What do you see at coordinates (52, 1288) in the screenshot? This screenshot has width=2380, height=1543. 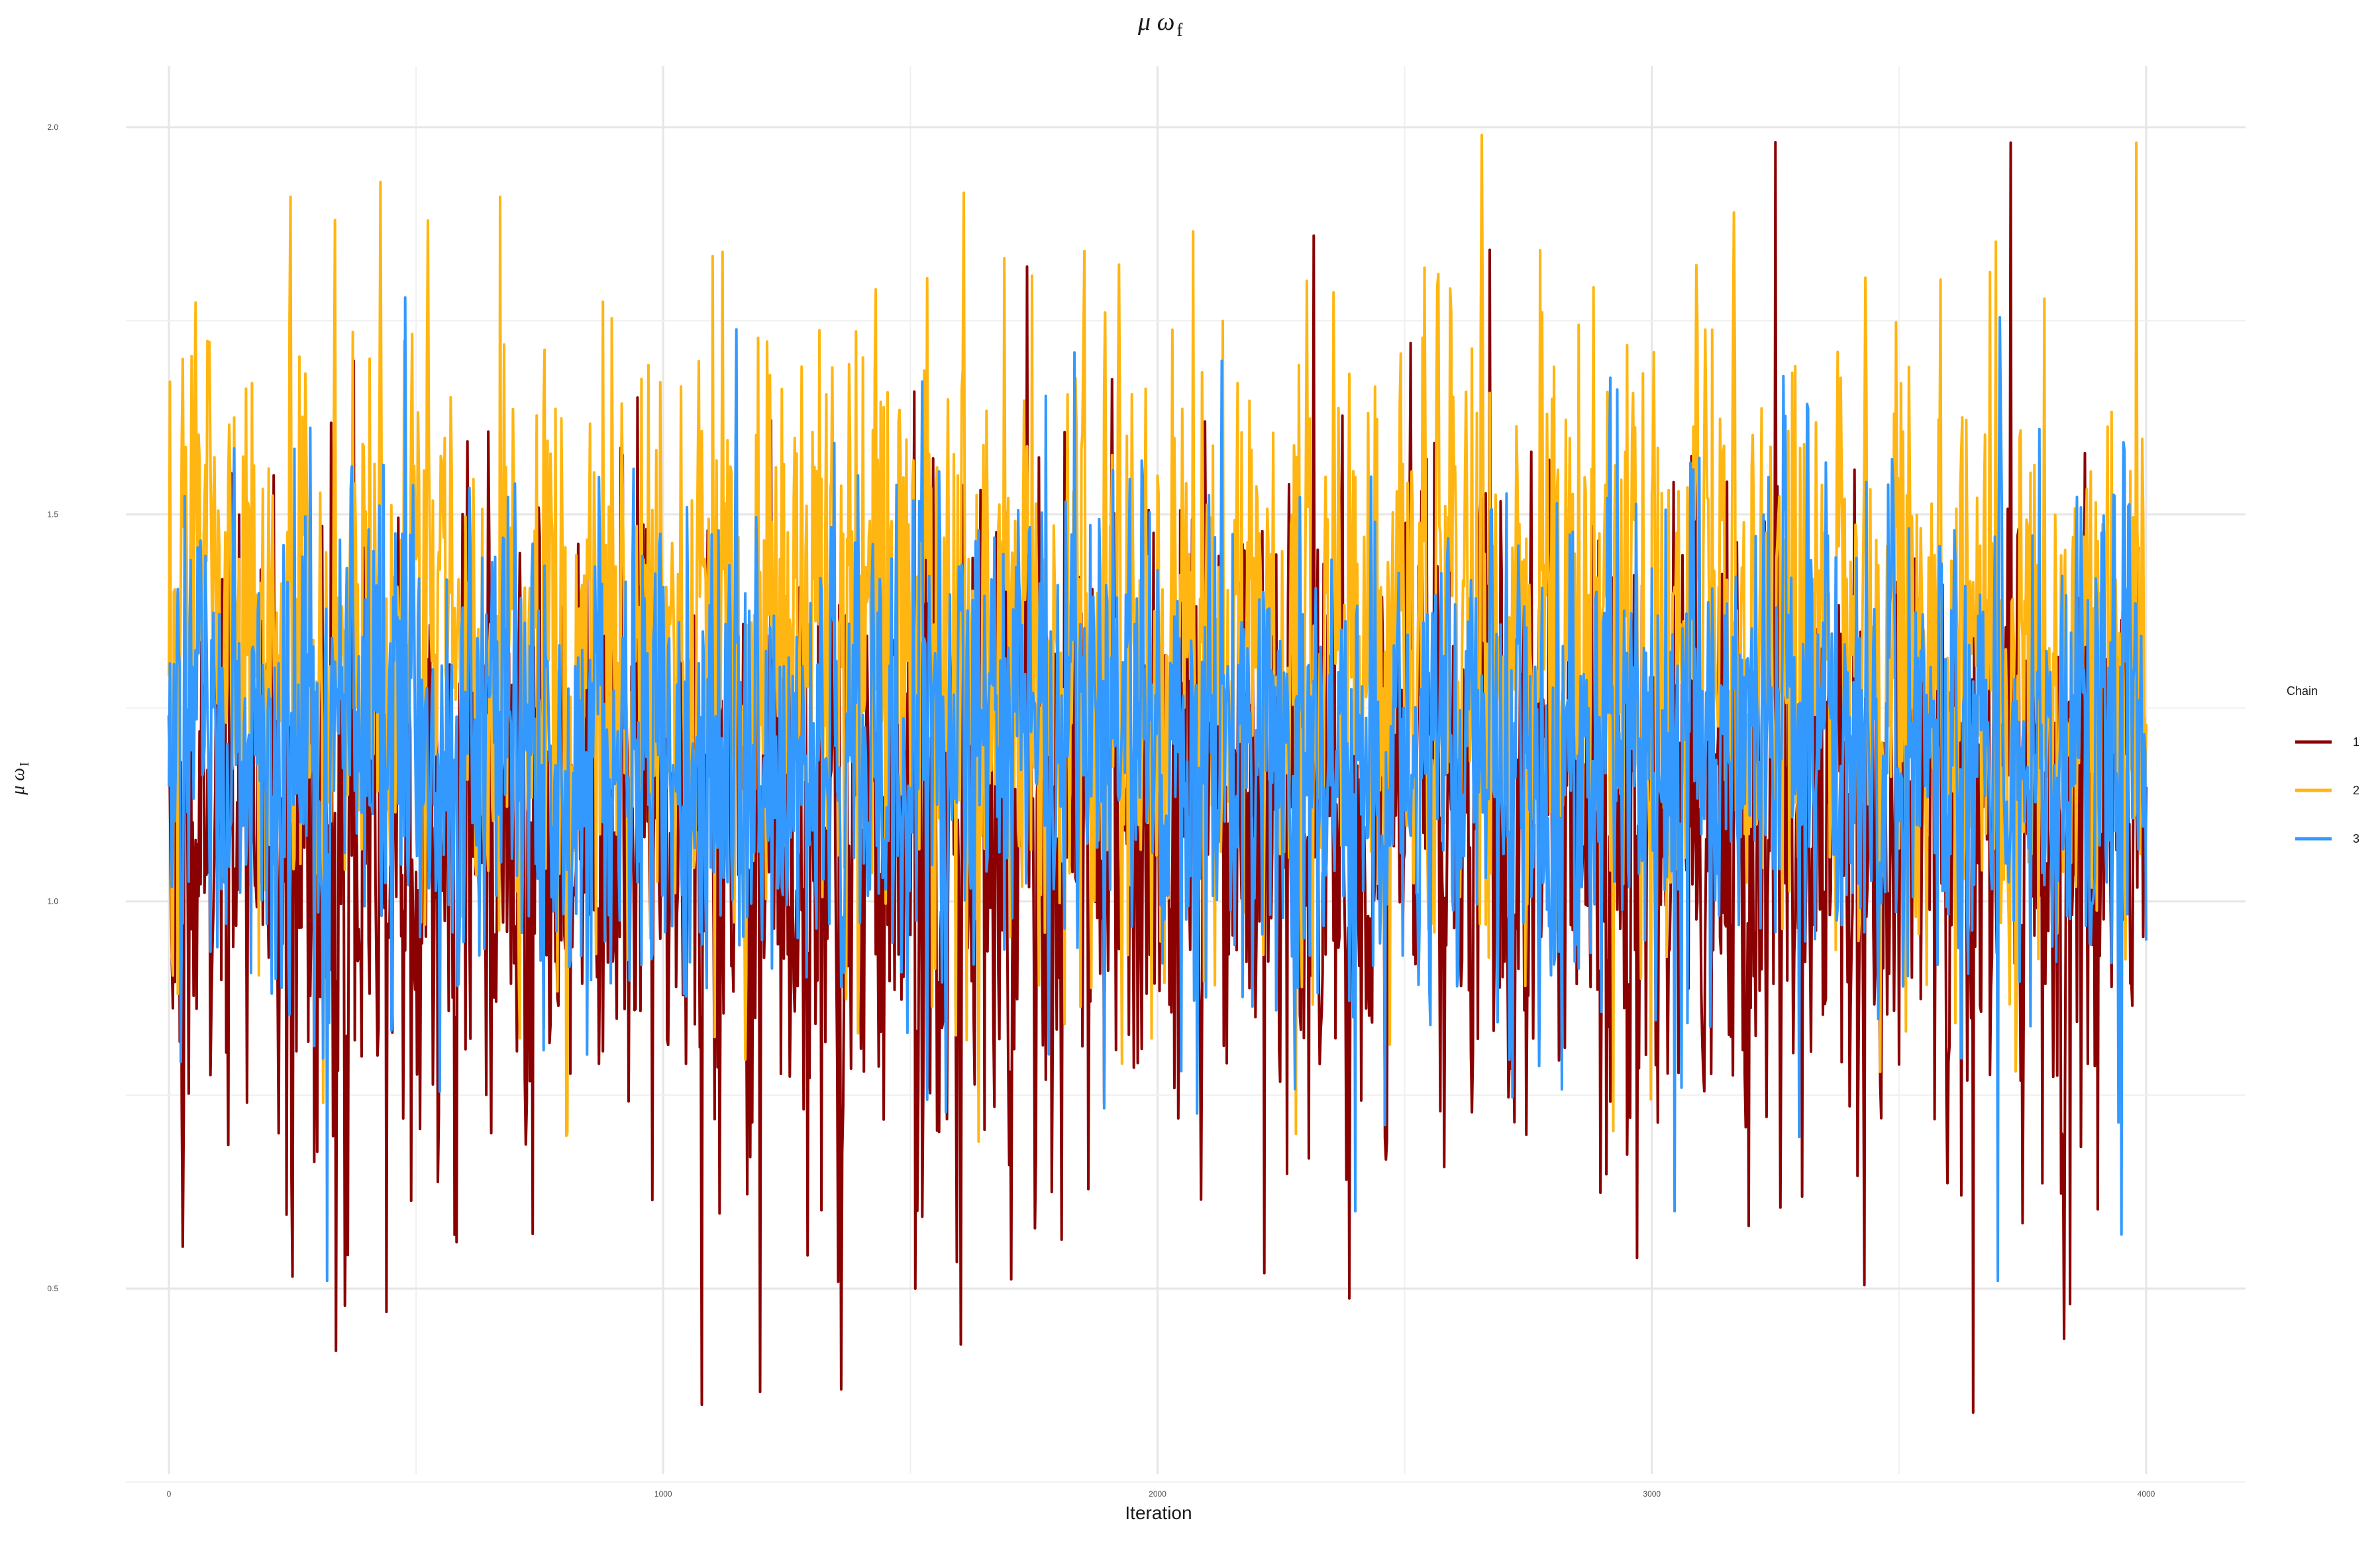 I see `y-tick-label: 0.5` at bounding box center [52, 1288].